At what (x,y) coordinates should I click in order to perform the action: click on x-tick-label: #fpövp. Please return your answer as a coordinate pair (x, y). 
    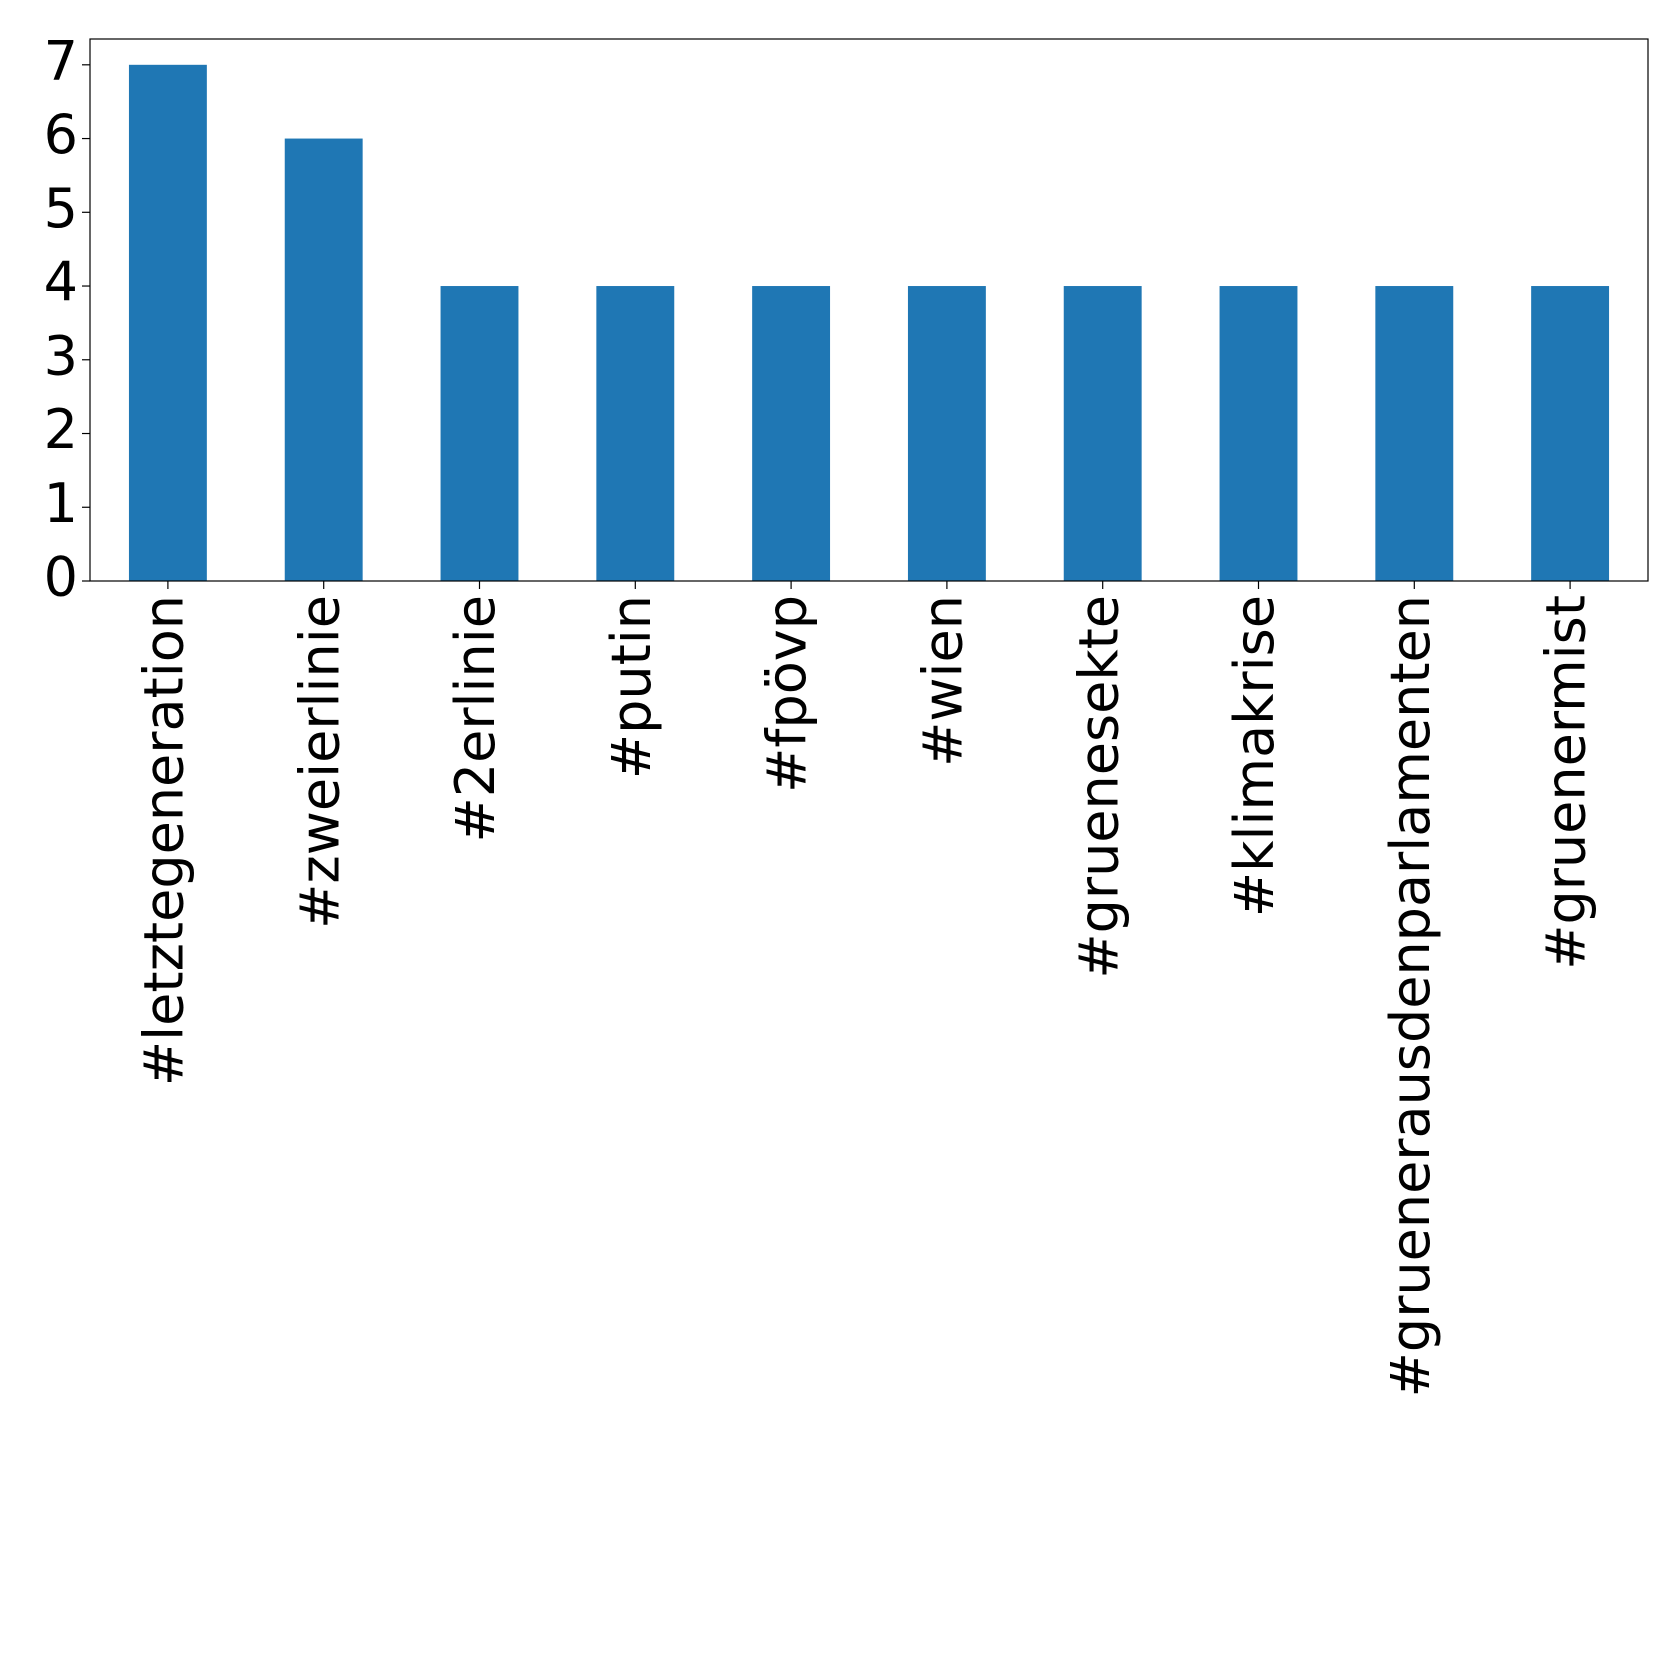
    Looking at the image, I should click on (787, 694).